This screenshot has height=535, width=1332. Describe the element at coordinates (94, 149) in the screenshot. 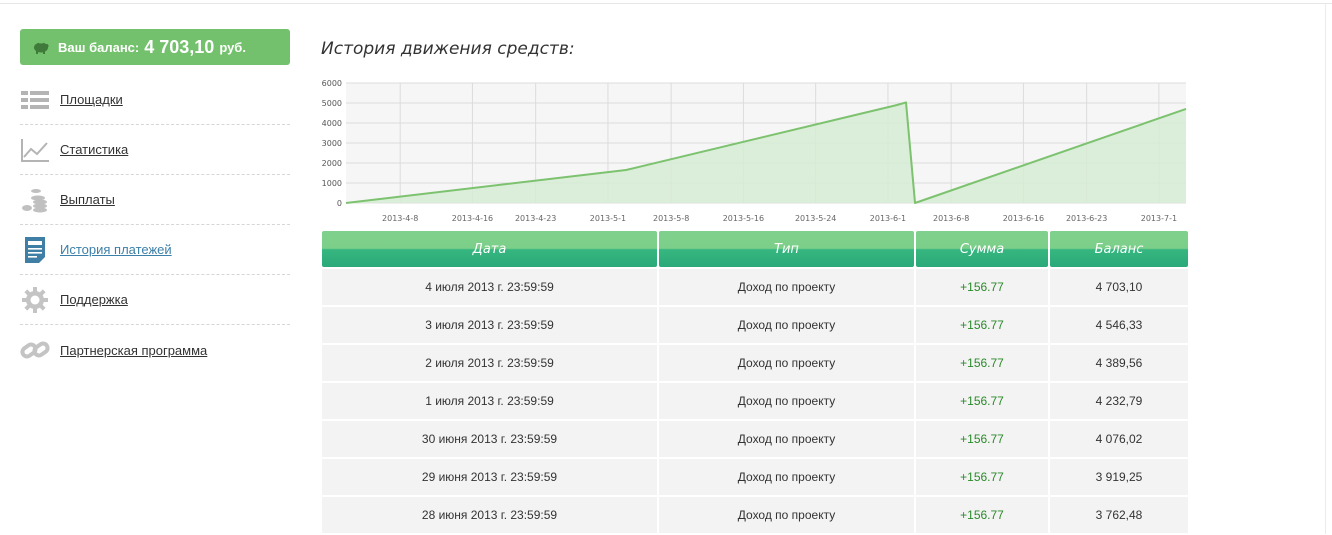

I see `sidebar-item-label: Статистика` at that location.